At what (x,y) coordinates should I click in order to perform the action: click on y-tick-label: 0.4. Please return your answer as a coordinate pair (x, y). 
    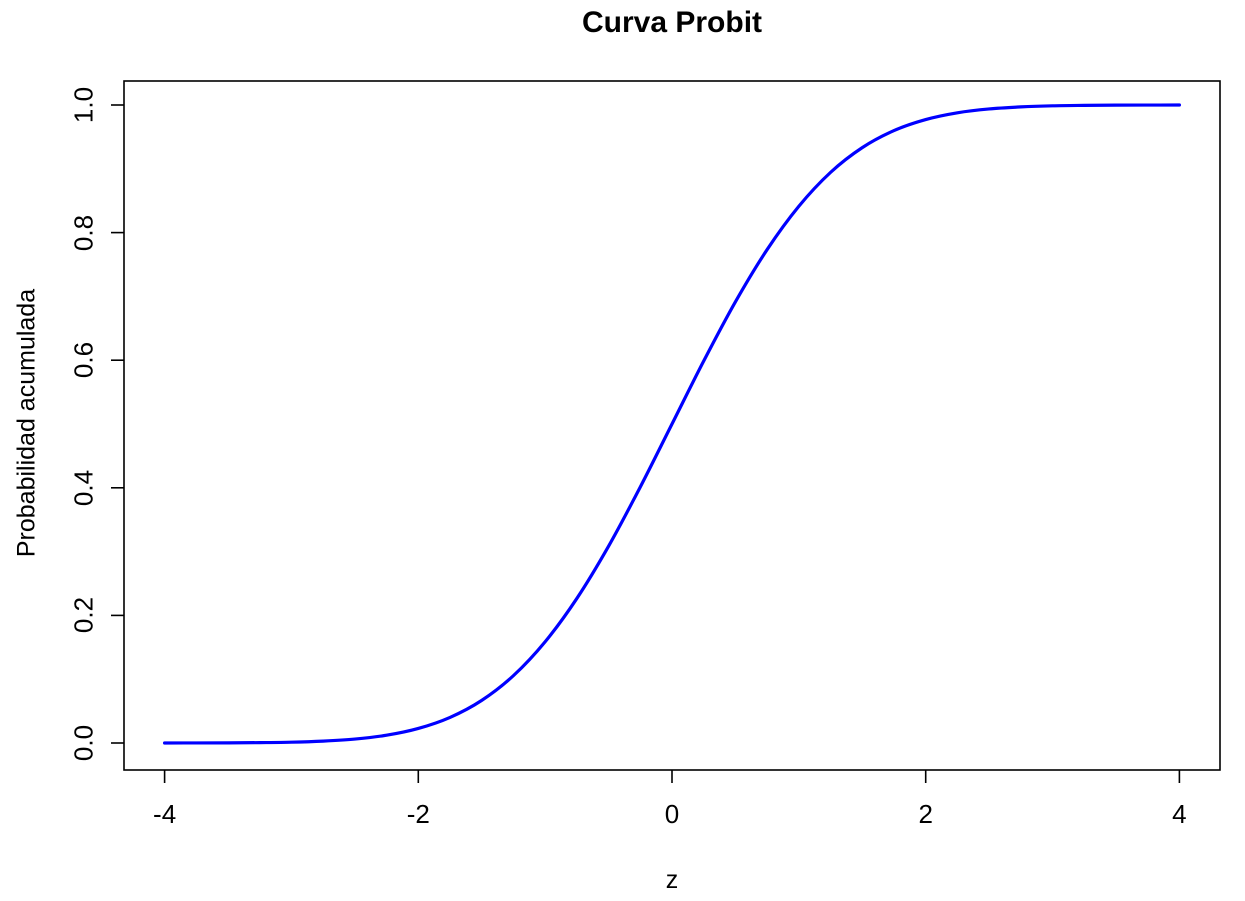
    Looking at the image, I should click on (83, 487).